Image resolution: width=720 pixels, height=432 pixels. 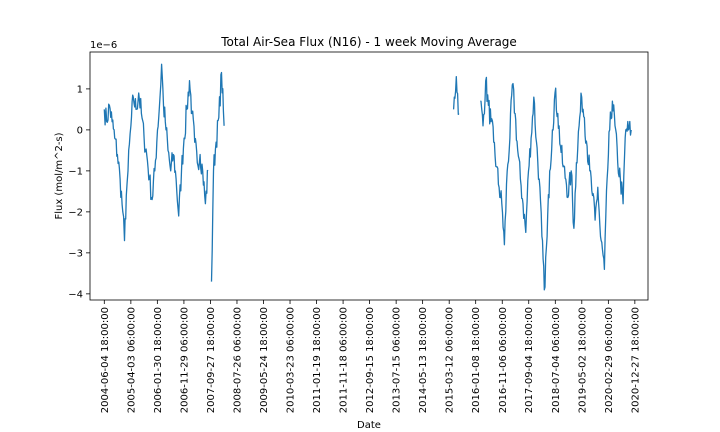 I want to click on y-axis-ticks: 1 0 −1 −2 −3 −4, so click(x=79, y=192).